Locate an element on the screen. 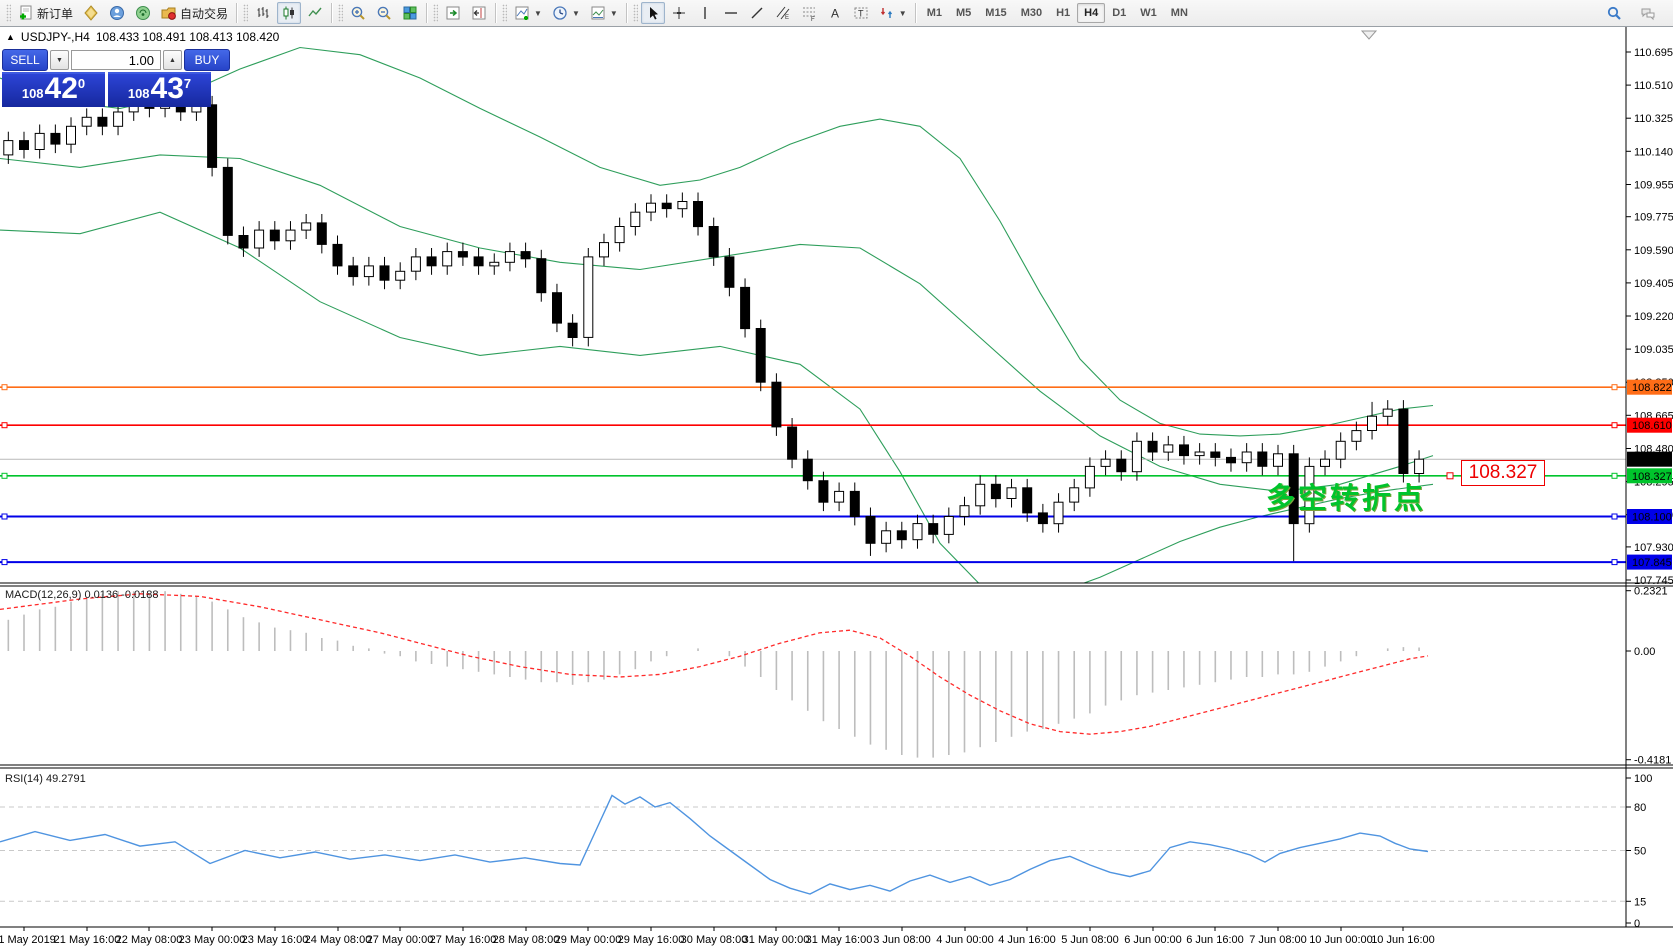 The image size is (1673, 951). templates-button: ▼ is located at coordinates (604, 13).